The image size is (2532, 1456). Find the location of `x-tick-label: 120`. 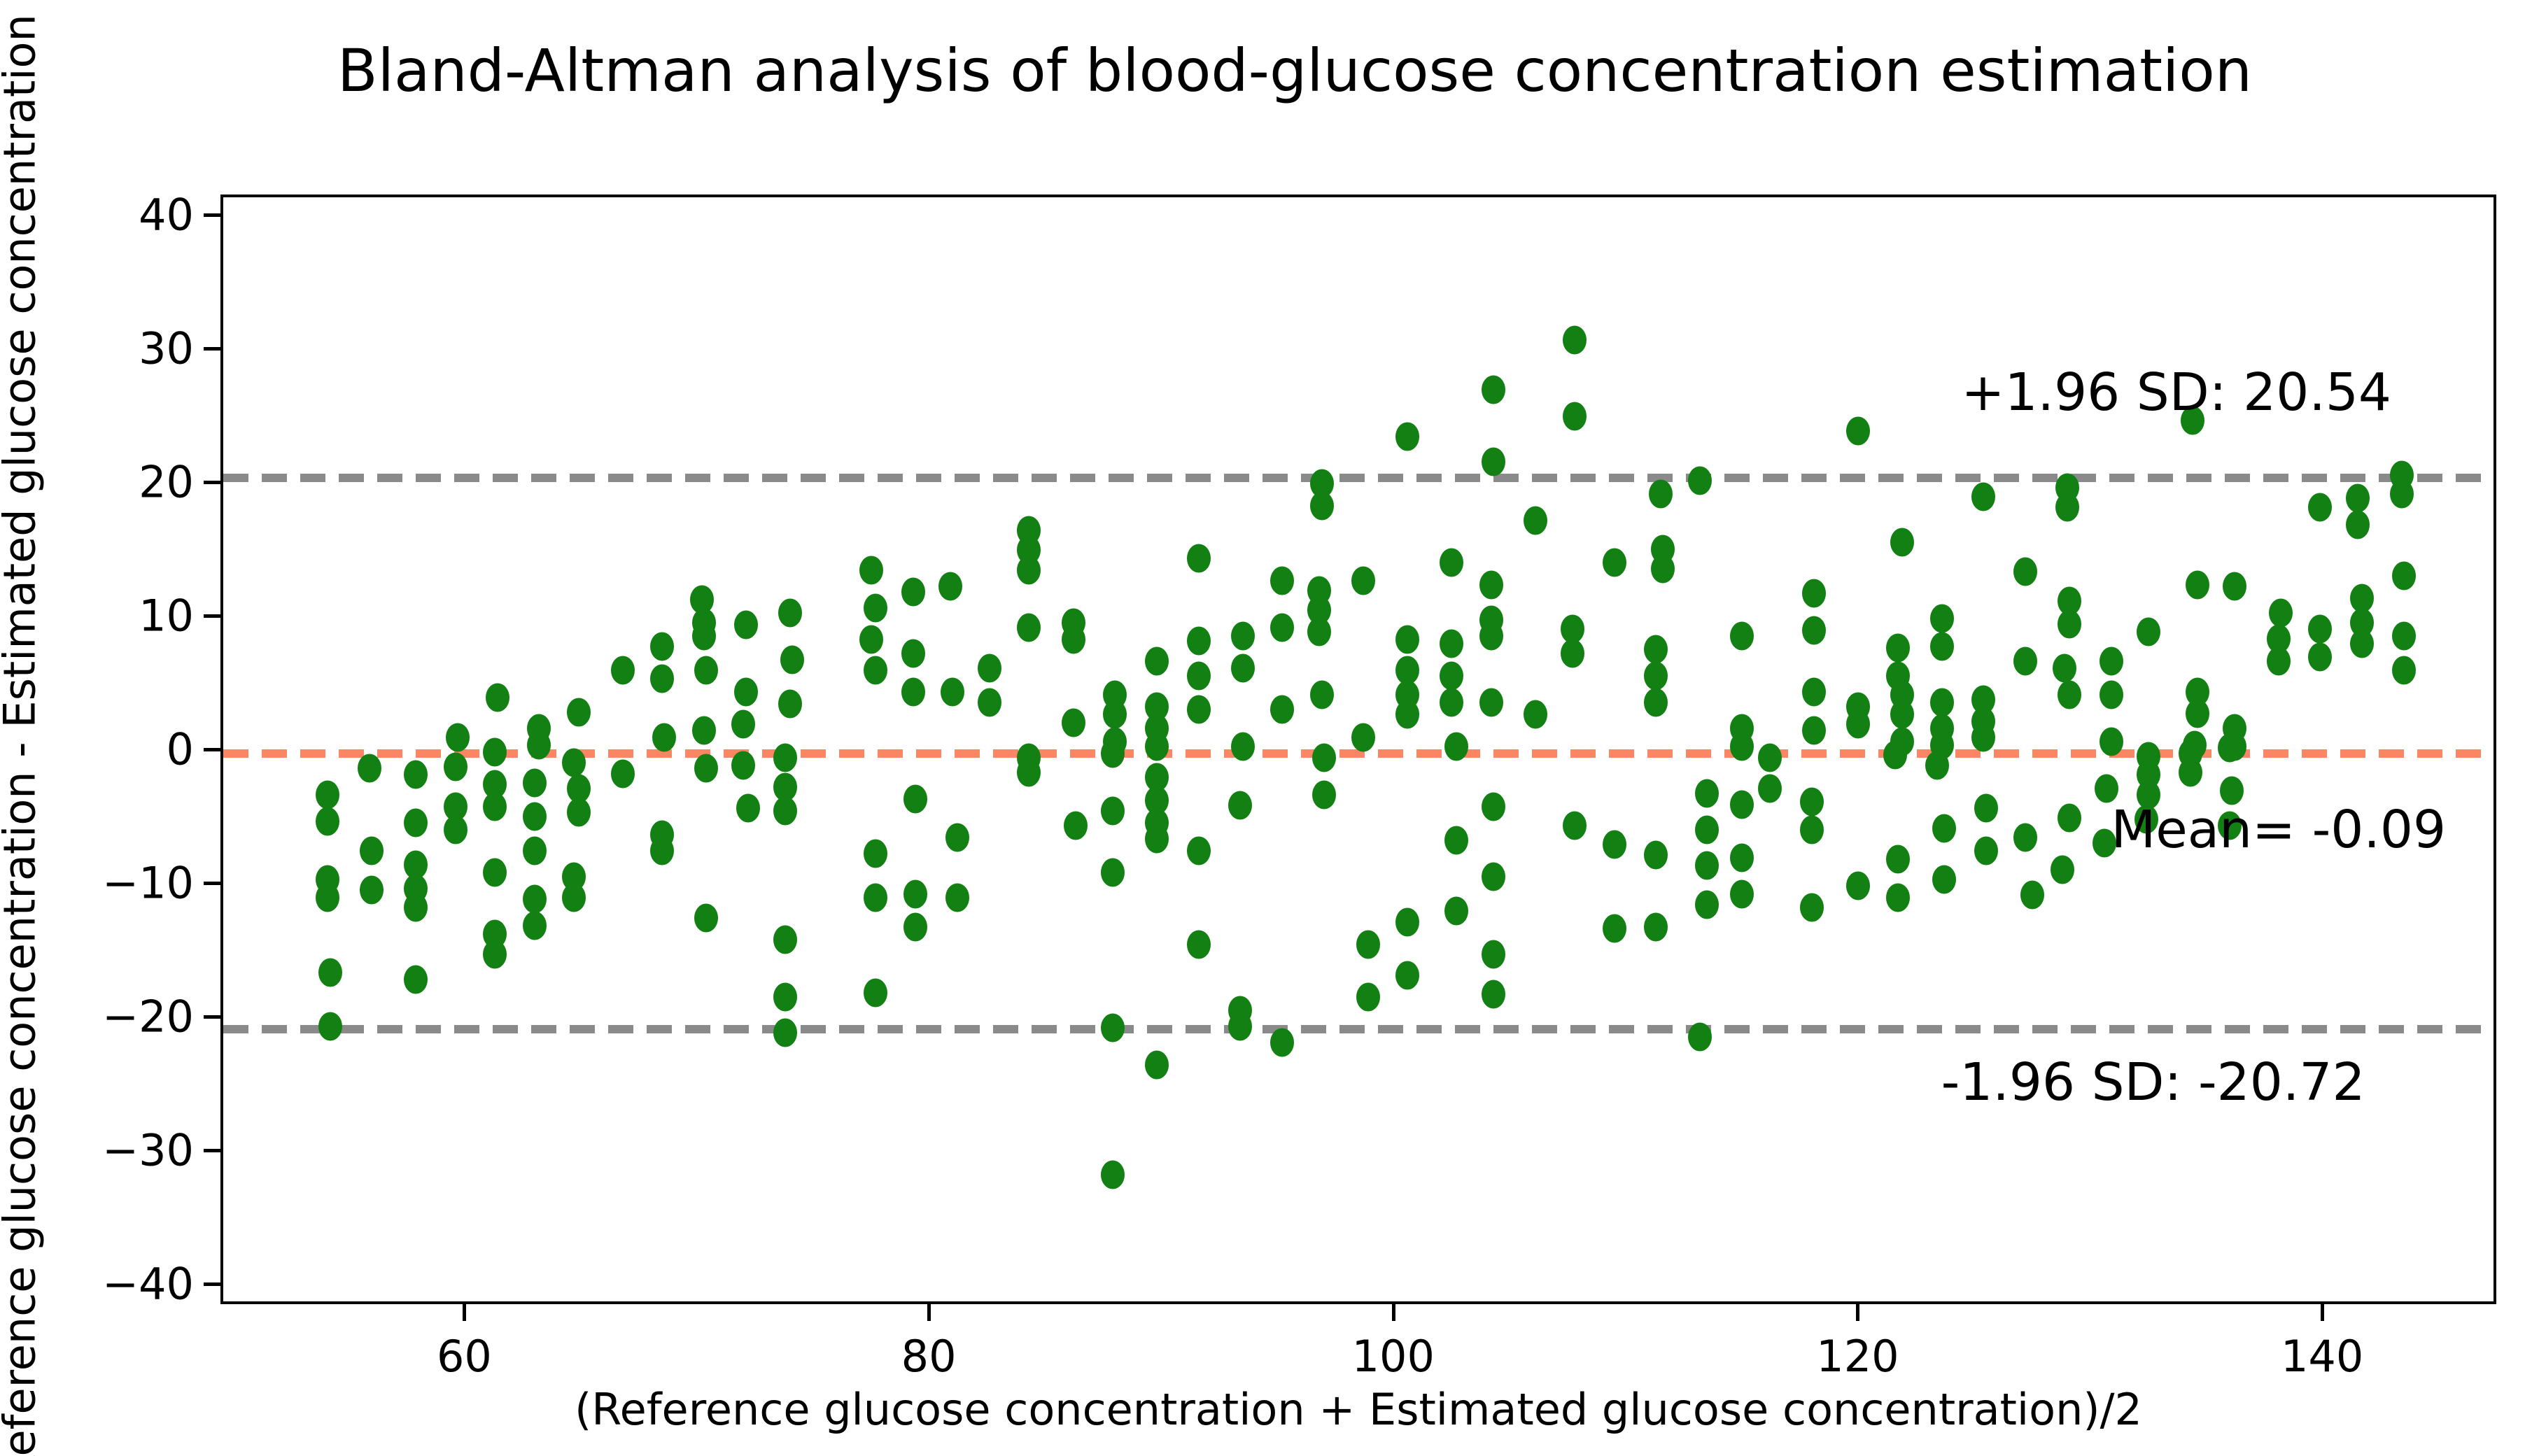

x-tick-label: 120 is located at coordinates (1858, 1356).